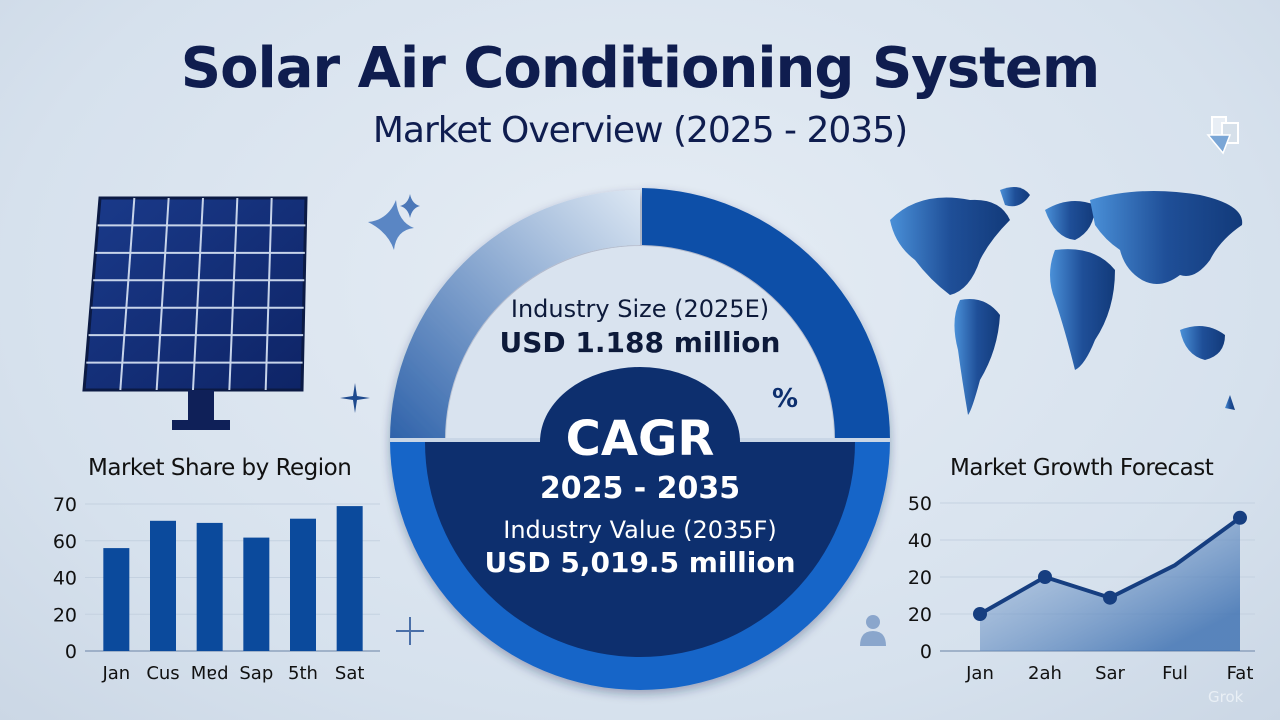  What do you see at coordinates (1045, 673) in the screenshot?
I see `x-tick-label: 2ah` at bounding box center [1045, 673].